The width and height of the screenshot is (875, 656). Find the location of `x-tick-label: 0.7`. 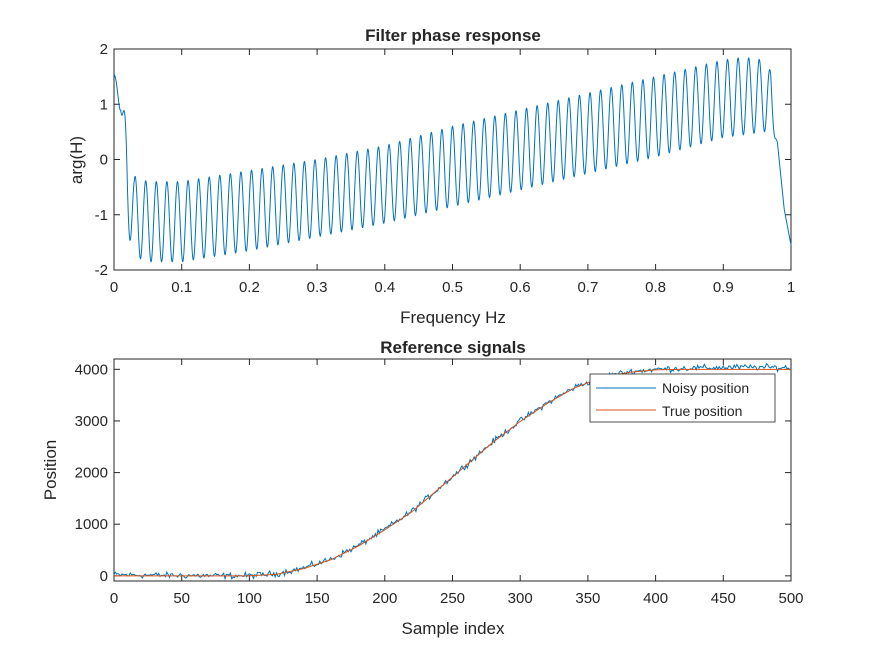

x-tick-label: 0.7 is located at coordinates (587, 287).